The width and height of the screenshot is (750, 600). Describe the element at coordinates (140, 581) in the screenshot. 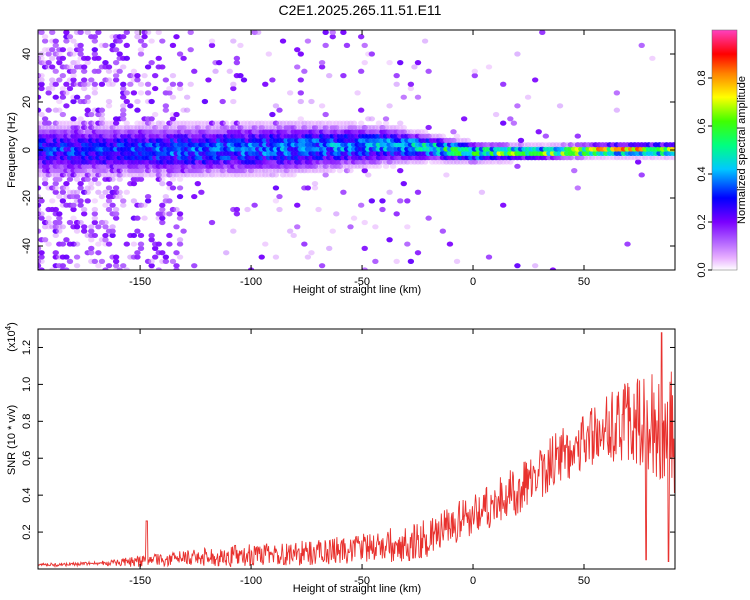

I see `snr-xtick-label: -150` at that location.